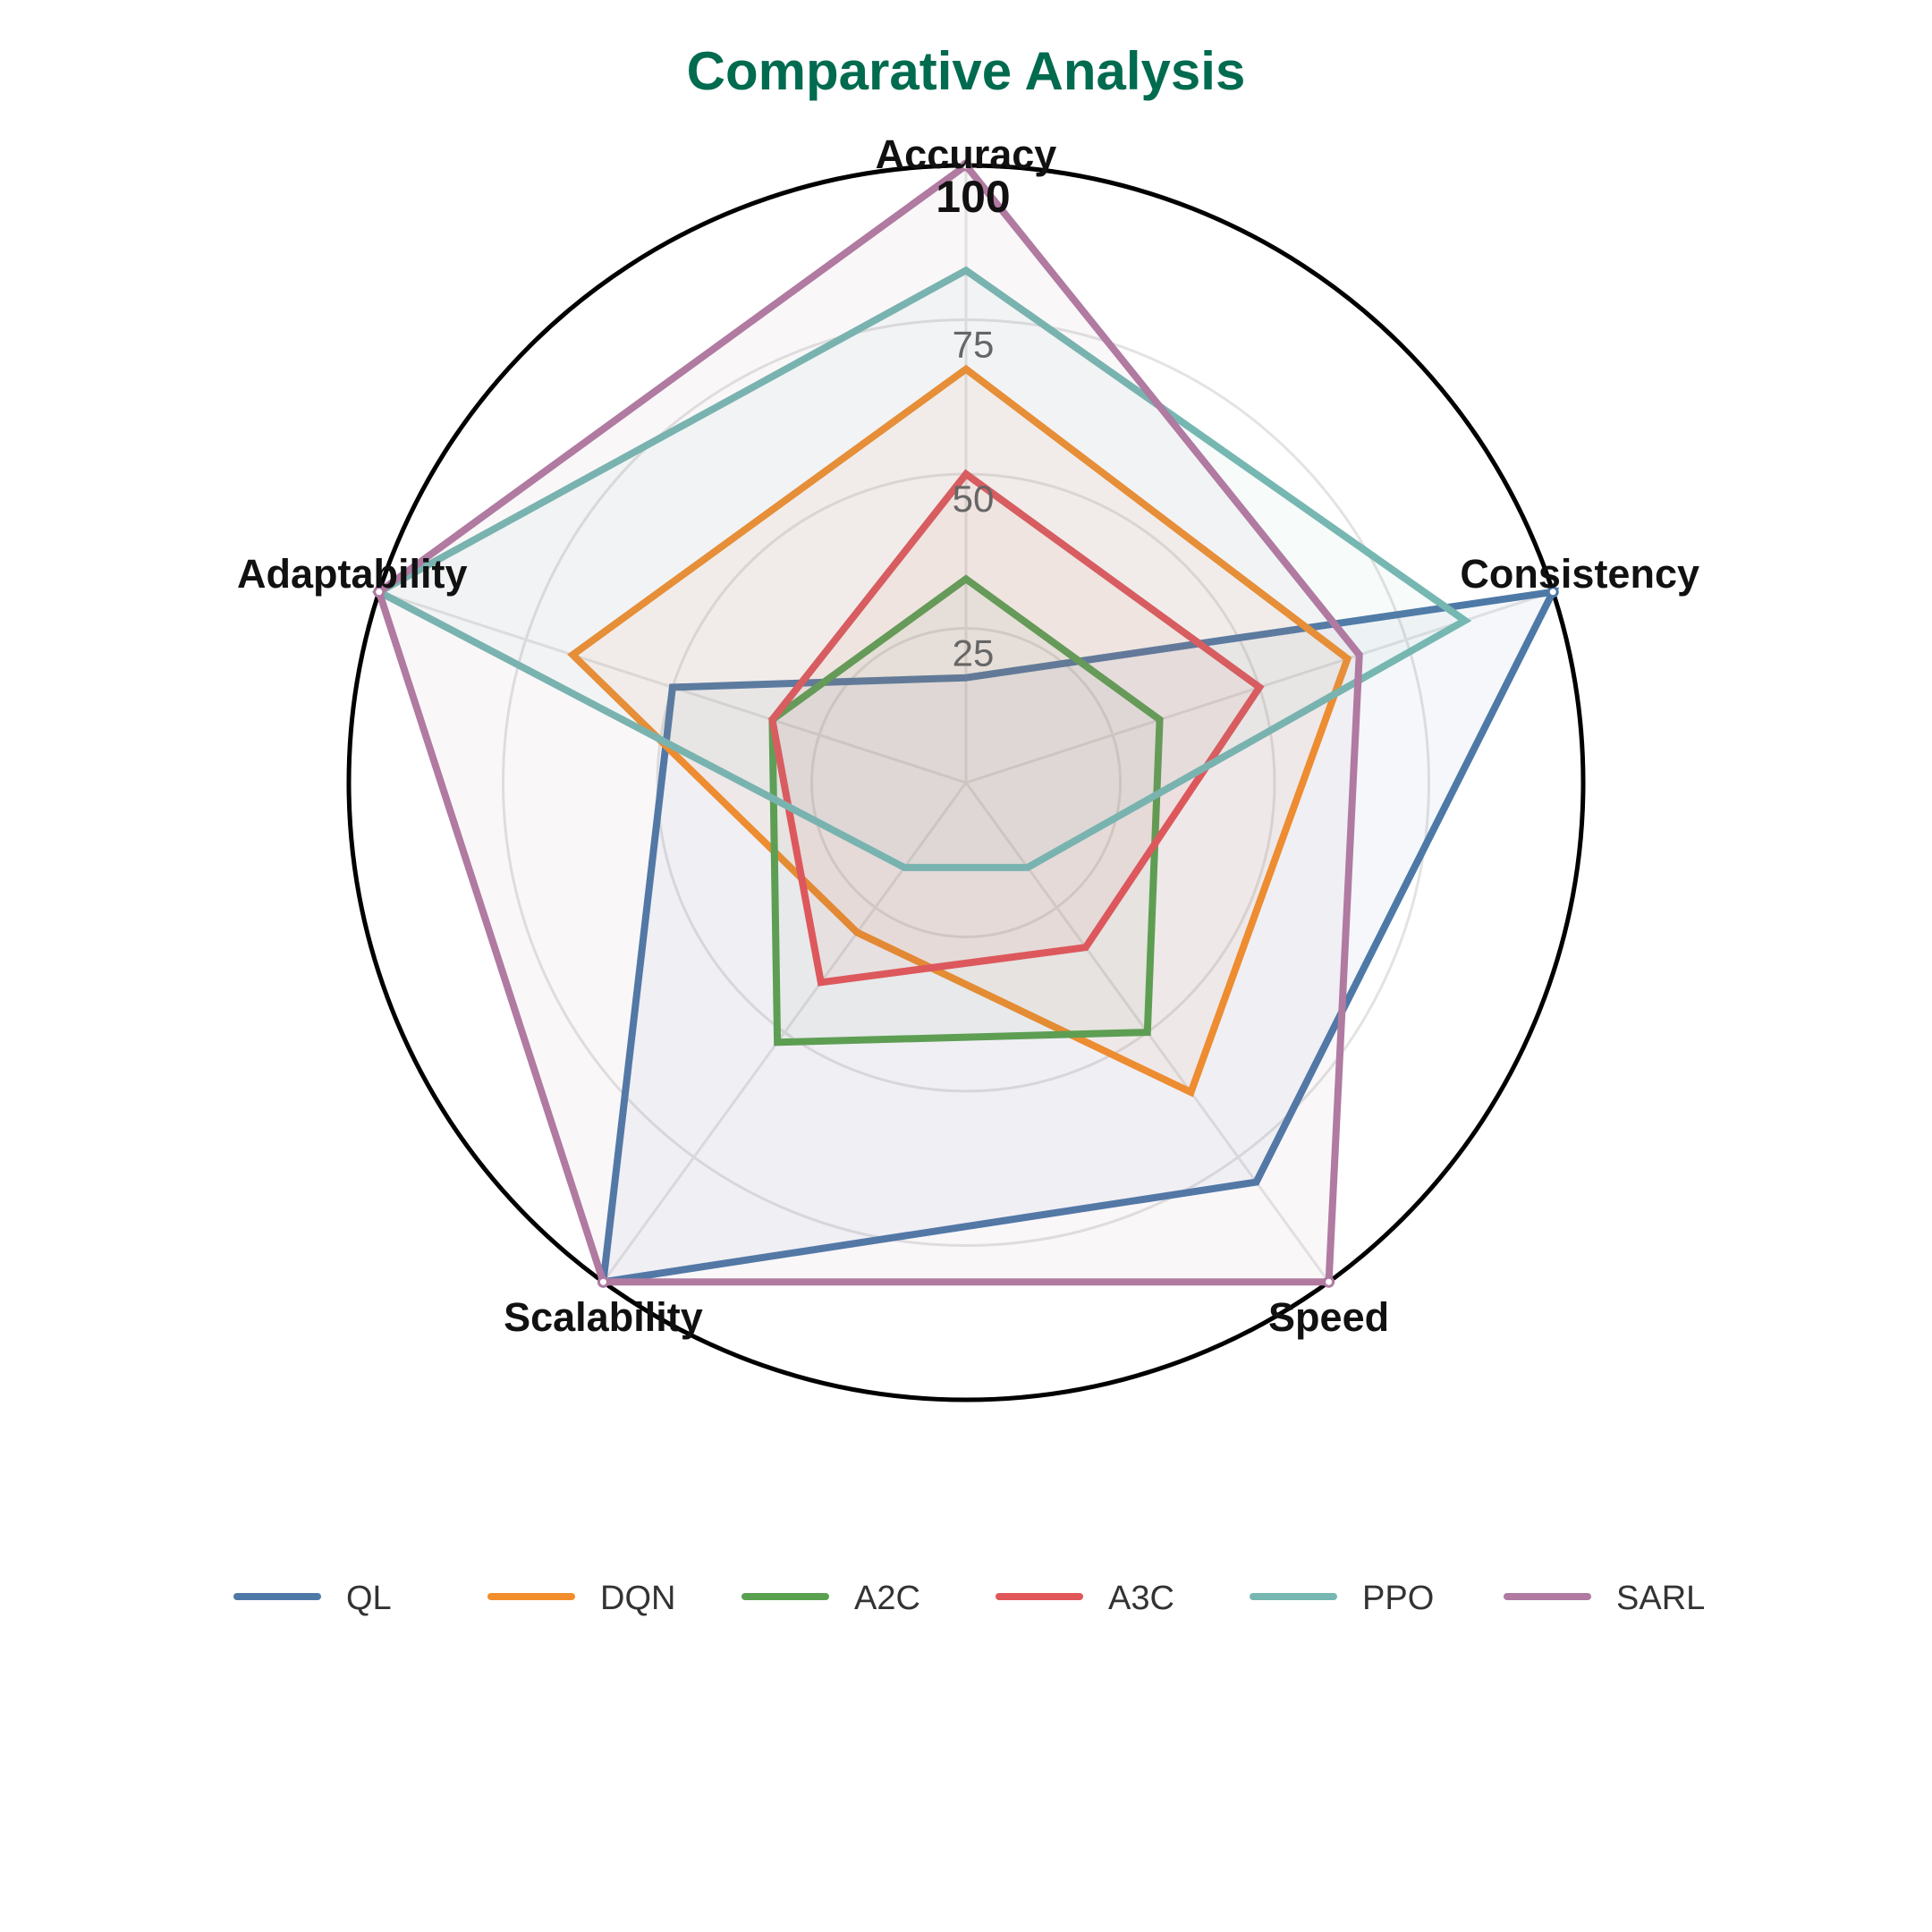 The height and width of the screenshot is (1932, 1932). What do you see at coordinates (974, 653) in the screenshot?
I see `tick-label: 25` at bounding box center [974, 653].